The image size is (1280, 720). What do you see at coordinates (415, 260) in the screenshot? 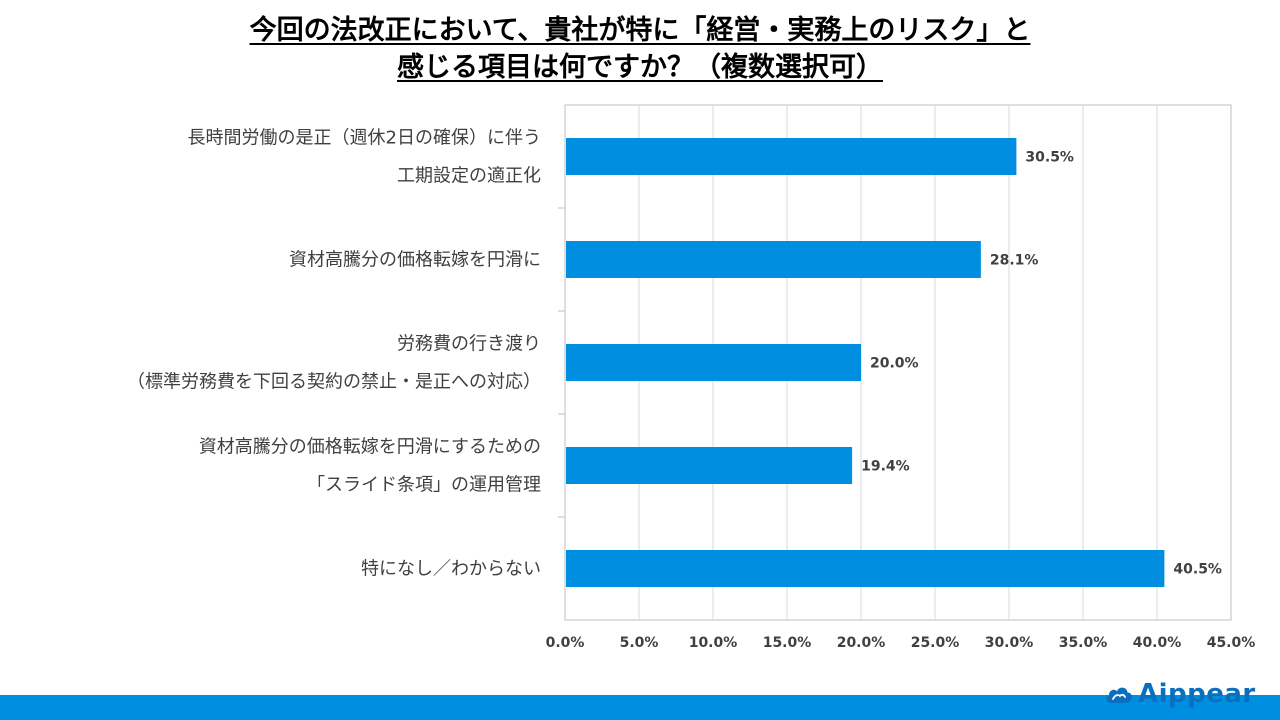
I see `category-label: 資材高騰分の価格転嫁を円滑に` at bounding box center [415, 260].